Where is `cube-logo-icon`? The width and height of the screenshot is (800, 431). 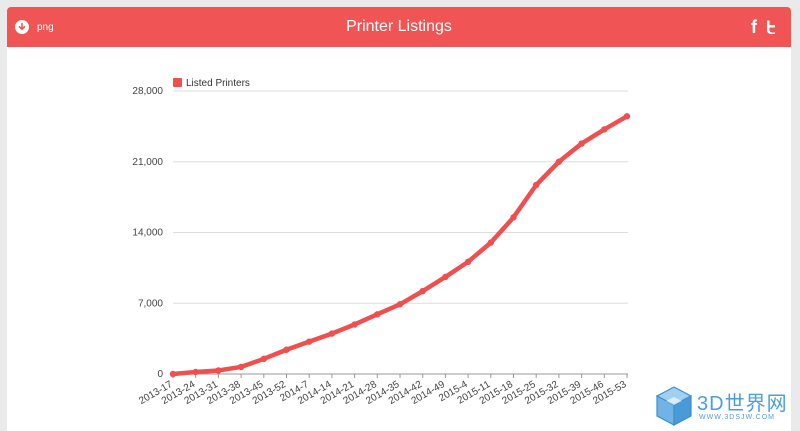 cube-logo-icon is located at coordinates (674, 406).